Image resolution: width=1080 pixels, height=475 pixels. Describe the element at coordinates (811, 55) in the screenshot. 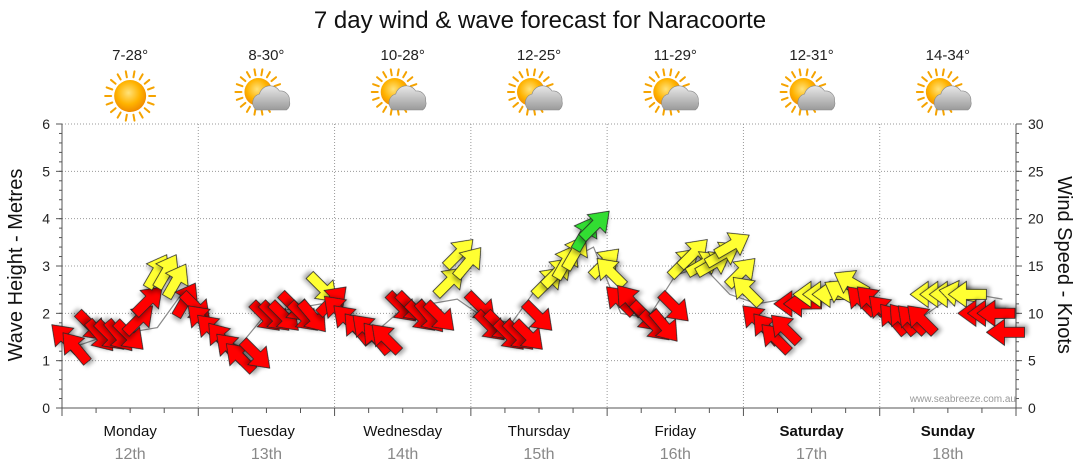

I see `temperature-range: 12-31°` at that location.